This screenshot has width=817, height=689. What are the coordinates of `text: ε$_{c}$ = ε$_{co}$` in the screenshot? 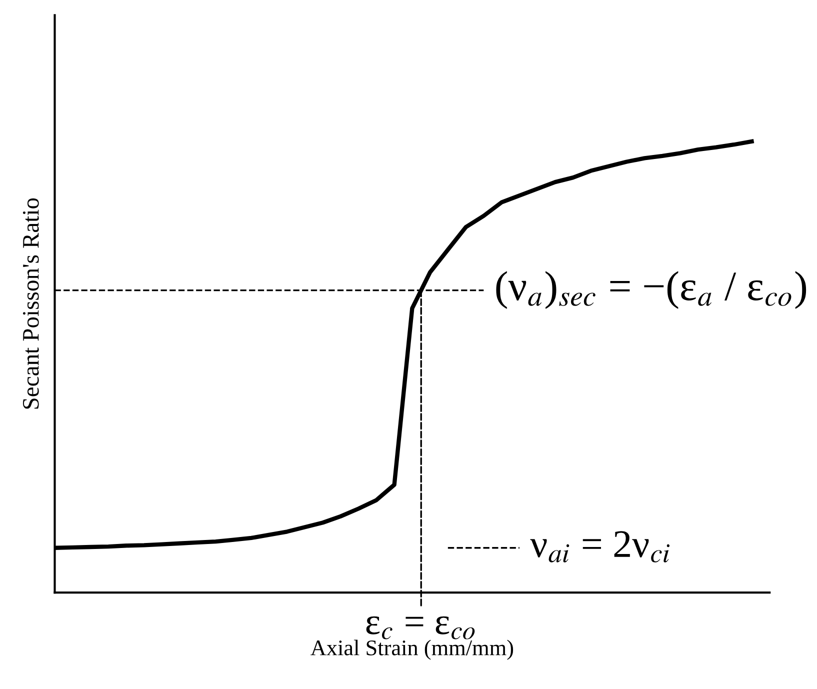 It's located at (420, 628).